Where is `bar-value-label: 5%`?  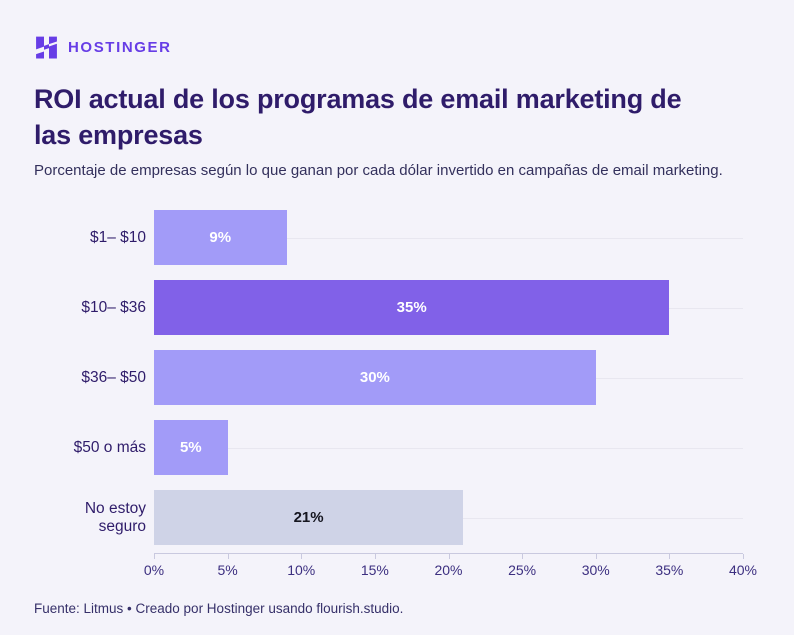 bar-value-label: 5% is located at coordinates (190, 448).